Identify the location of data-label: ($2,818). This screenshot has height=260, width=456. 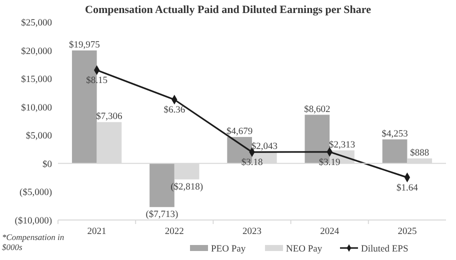
(187, 187).